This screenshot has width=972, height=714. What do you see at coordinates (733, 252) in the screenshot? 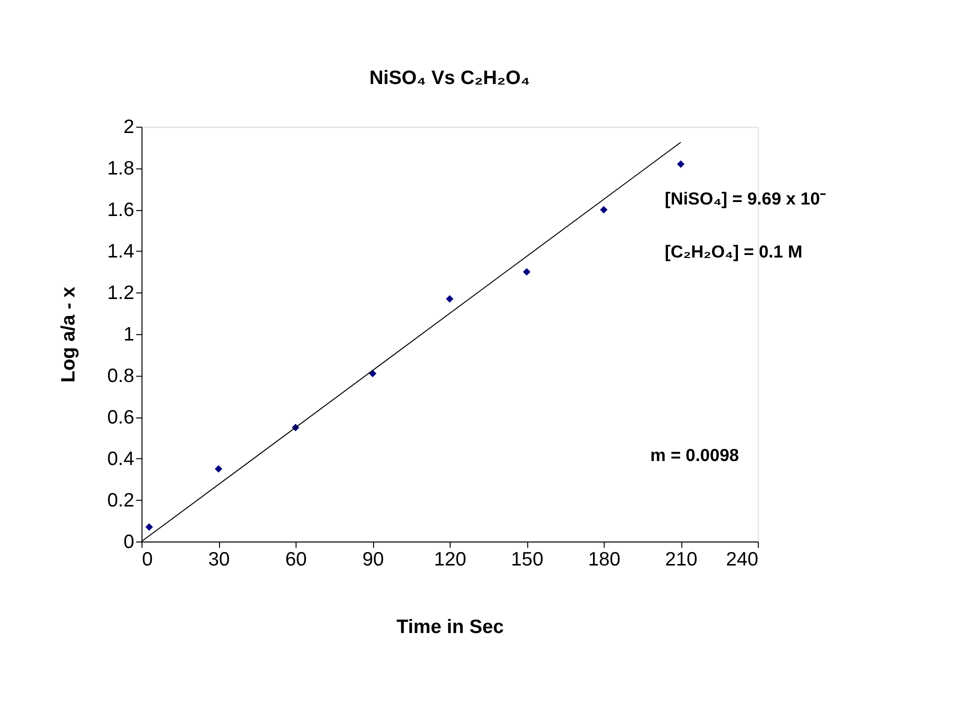
I see `annotation: [C₂H₂O₄] = 0.1 M` at bounding box center [733, 252].